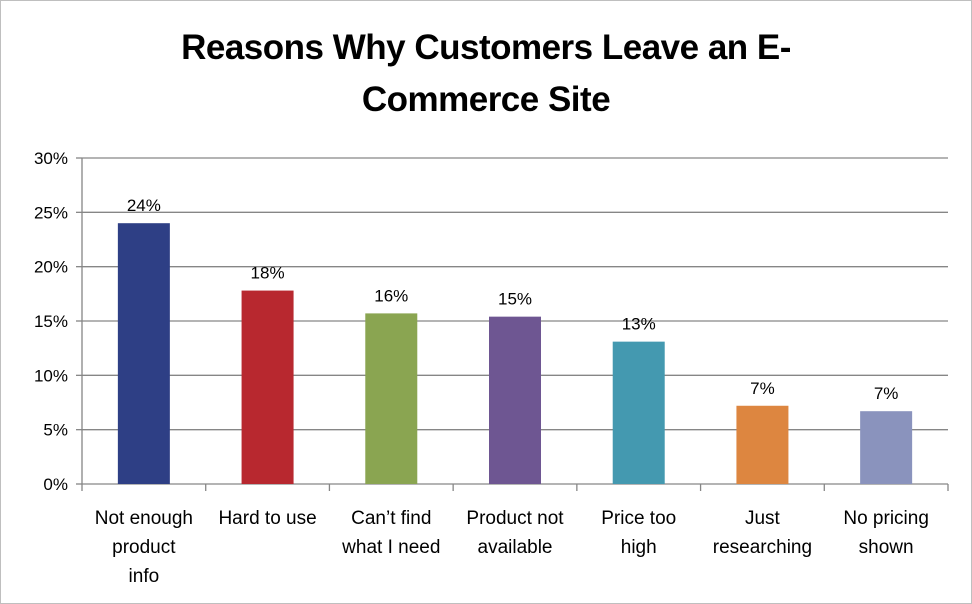 Image resolution: width=972 pixels, height=604 pixels. I want to click on category-label-line: available, so click(515, 547).